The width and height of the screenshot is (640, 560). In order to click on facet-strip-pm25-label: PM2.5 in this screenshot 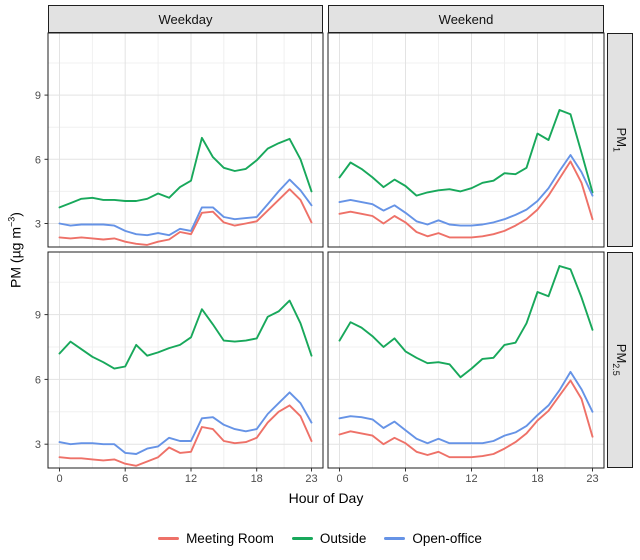, I will do `click(620, 360)`.